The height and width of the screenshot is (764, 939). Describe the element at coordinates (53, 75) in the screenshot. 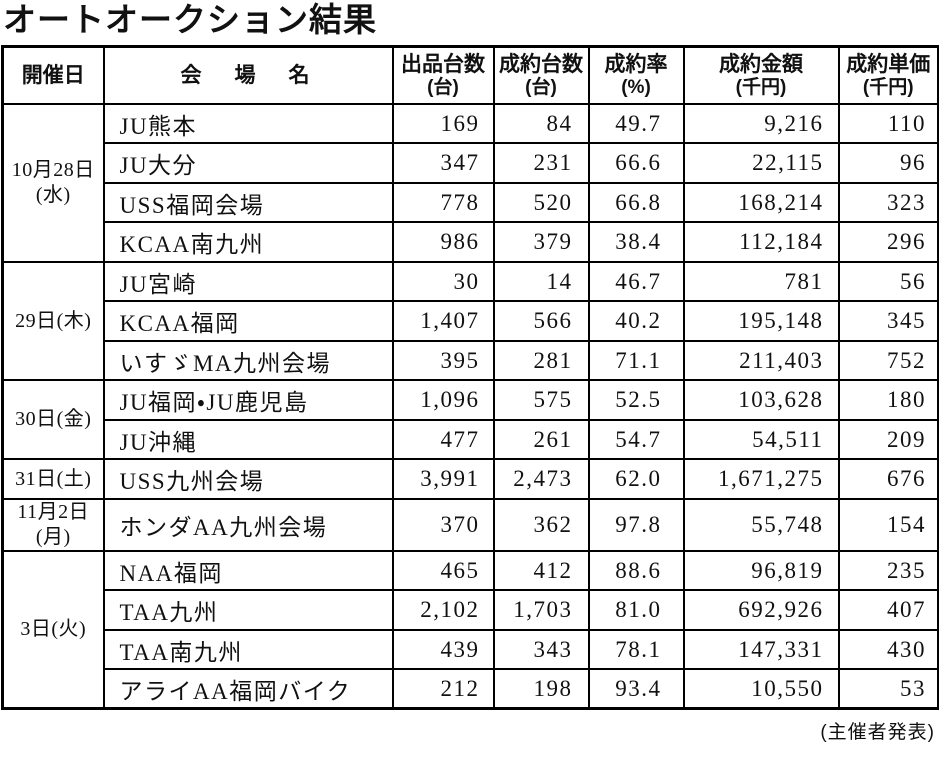

I see `col-header-date: 開催日` at that location.